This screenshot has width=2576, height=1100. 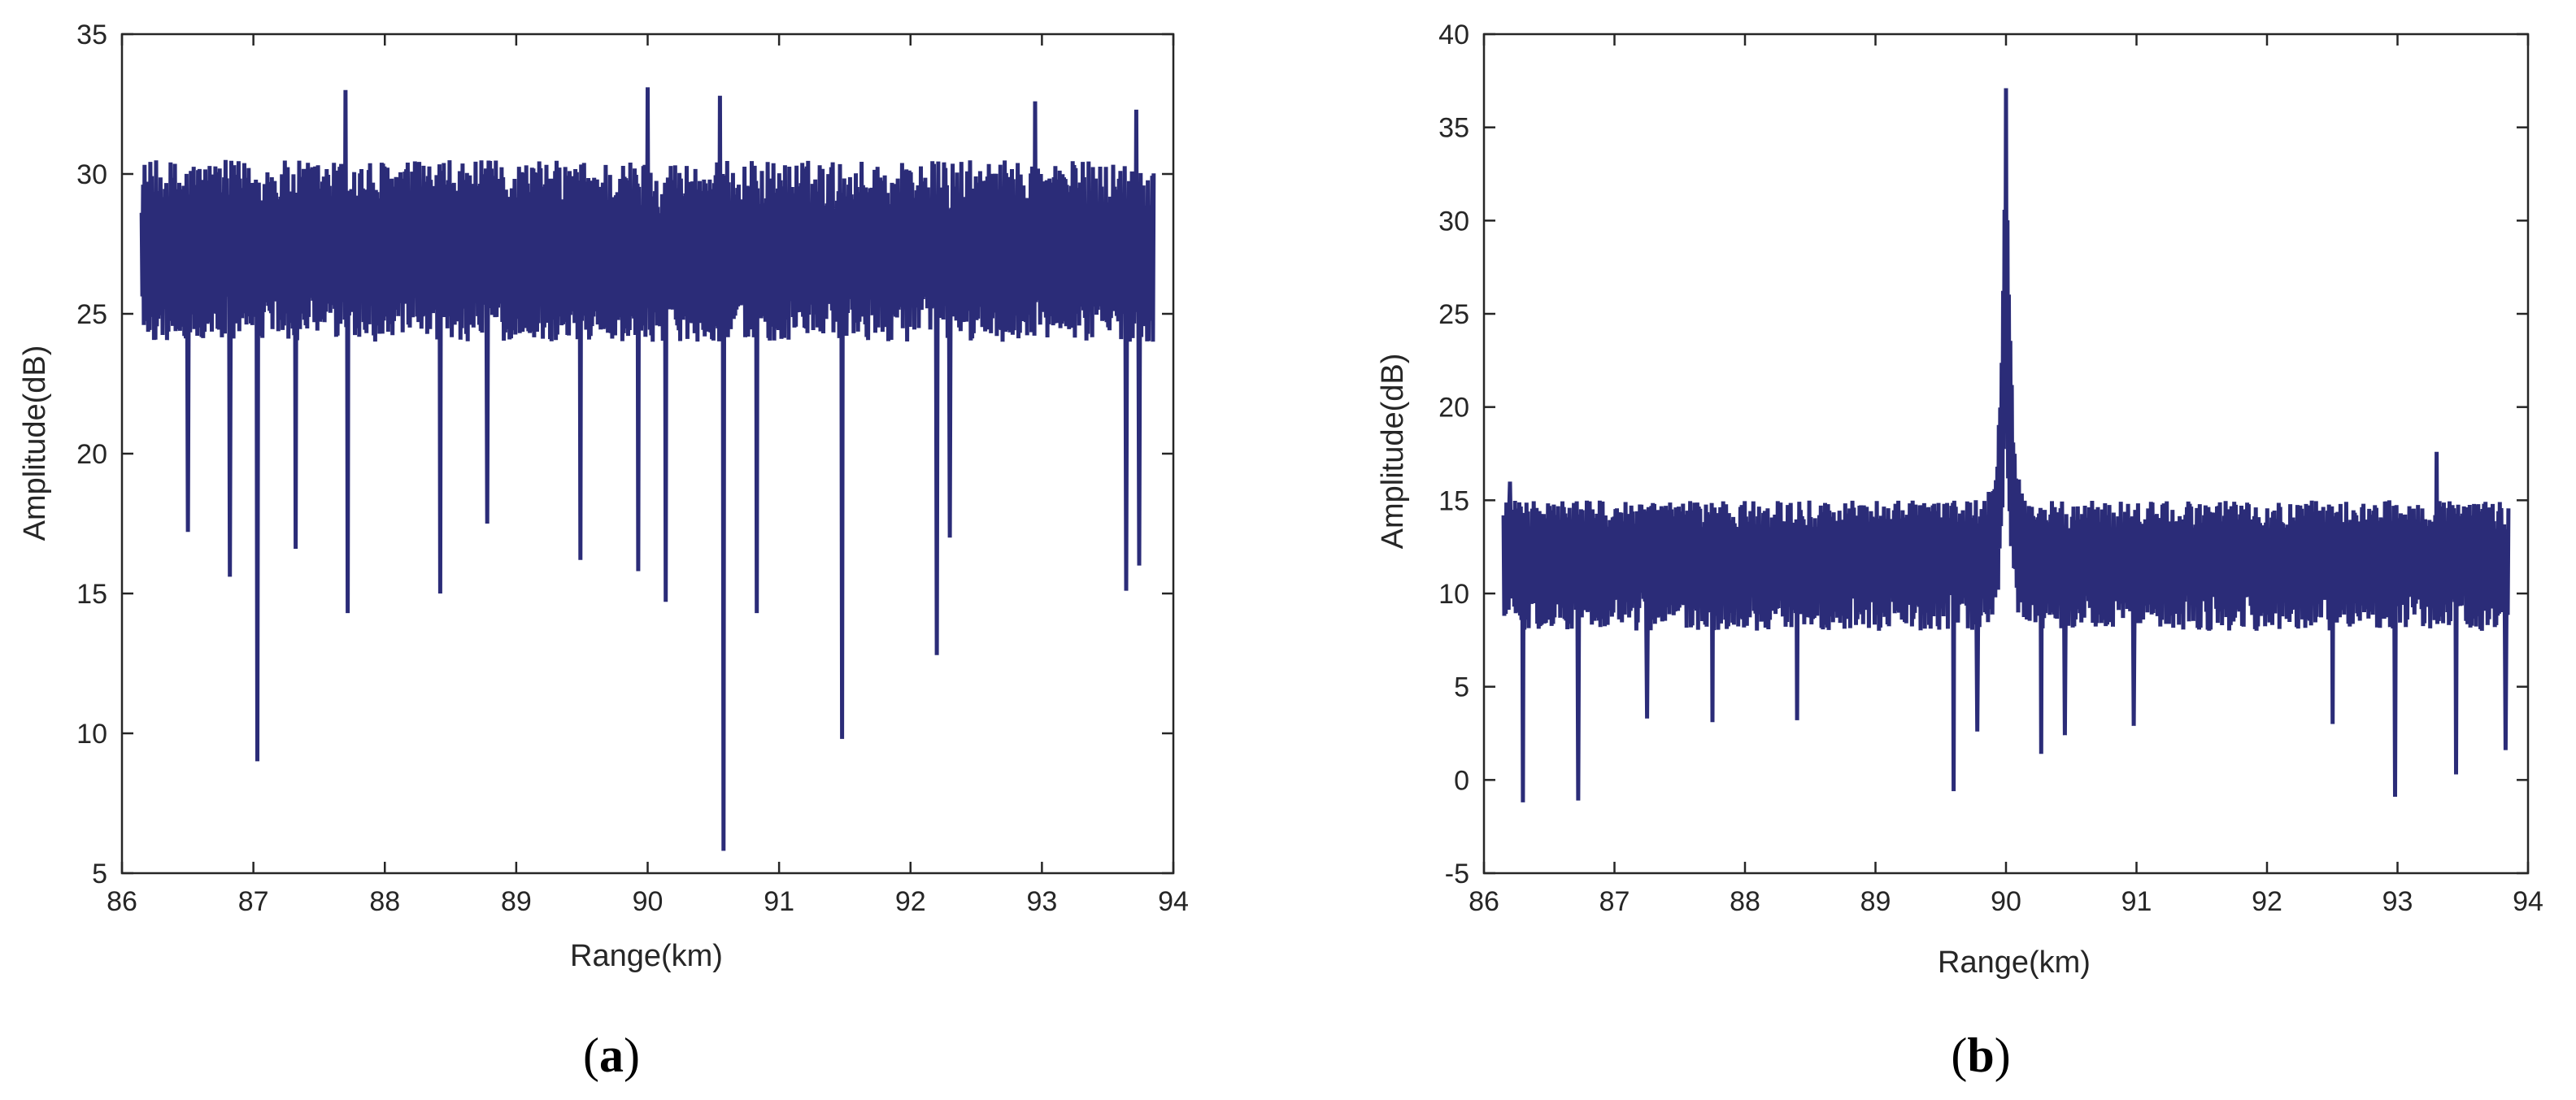 What do you see at coordinates (1041, 901) in the screenshot?
I see `x-tick-label-a-7: 93` at bounding box center [1041, 901].